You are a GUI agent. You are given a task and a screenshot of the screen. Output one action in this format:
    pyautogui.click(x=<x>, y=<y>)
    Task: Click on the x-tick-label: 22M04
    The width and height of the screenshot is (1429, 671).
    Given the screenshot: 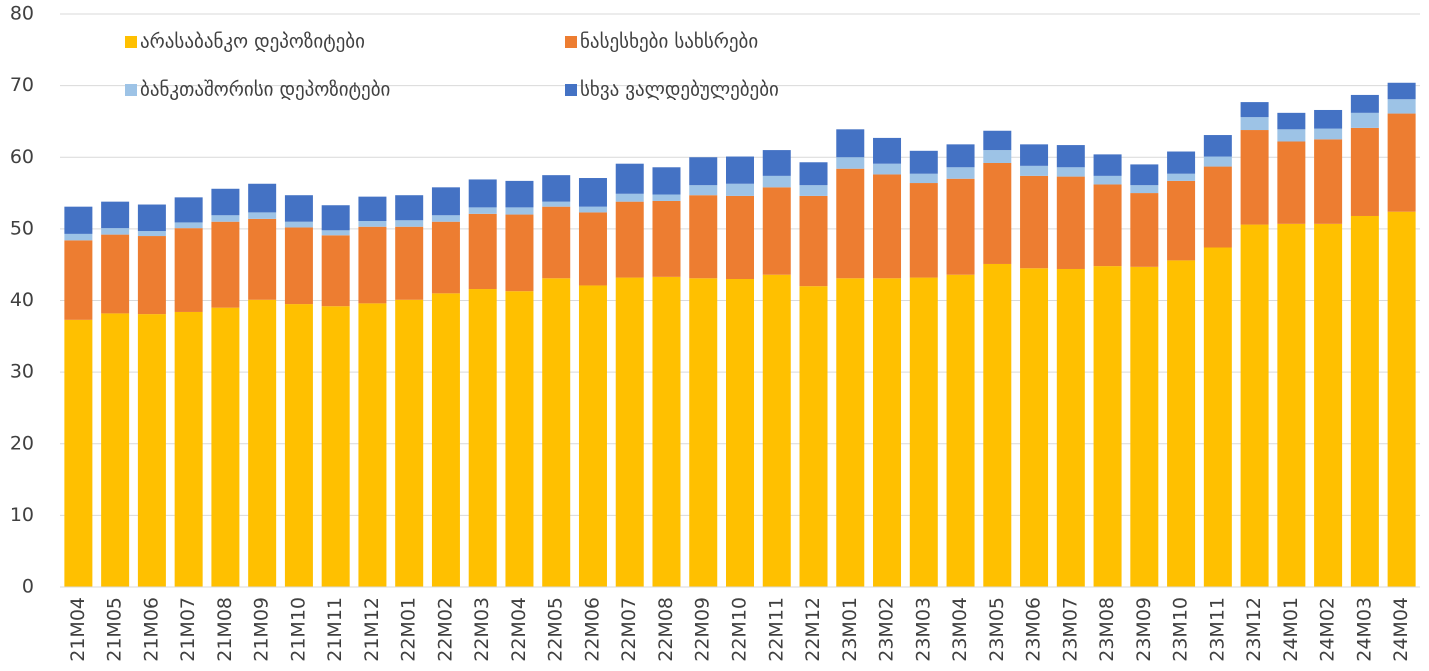 What is the action you would take?
    pyautogui.click(x=519, y=629)
    